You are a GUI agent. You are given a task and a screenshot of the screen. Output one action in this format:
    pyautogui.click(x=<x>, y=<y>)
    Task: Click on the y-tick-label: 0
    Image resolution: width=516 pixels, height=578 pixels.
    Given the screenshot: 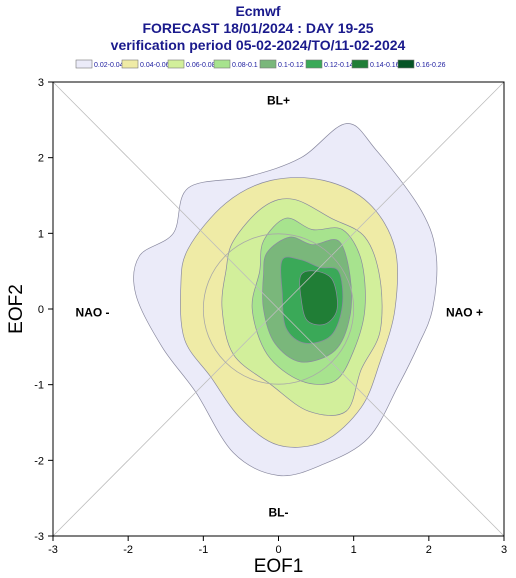 What is the action you would take?
    pyautogui.click(x=41, y=310)
    